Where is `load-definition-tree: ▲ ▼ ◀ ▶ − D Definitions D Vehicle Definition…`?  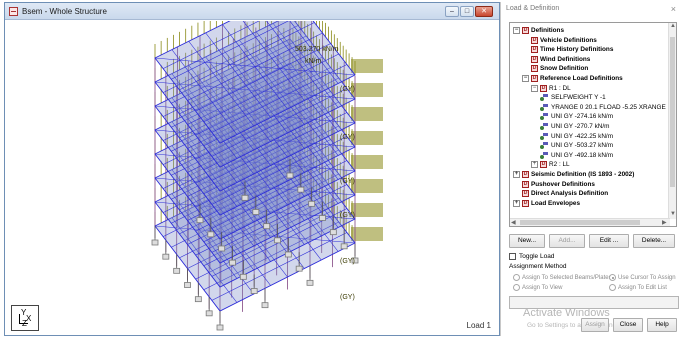
load-definition-tree: ▲ ▼ ◀ ▶ − D Definitions D Vehicle Definition… is located at coordinates (593, 124).